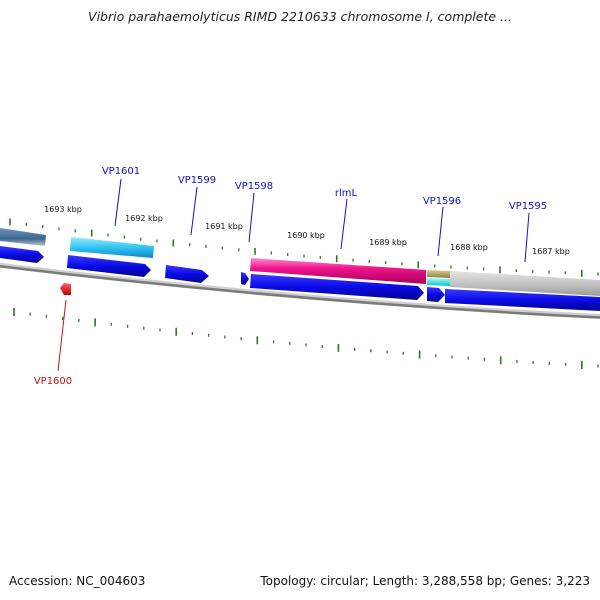 The height and width of the screenshot is (600, 600). I want to click on scale-label-1687: 1687 kbp, so click(551, 251).